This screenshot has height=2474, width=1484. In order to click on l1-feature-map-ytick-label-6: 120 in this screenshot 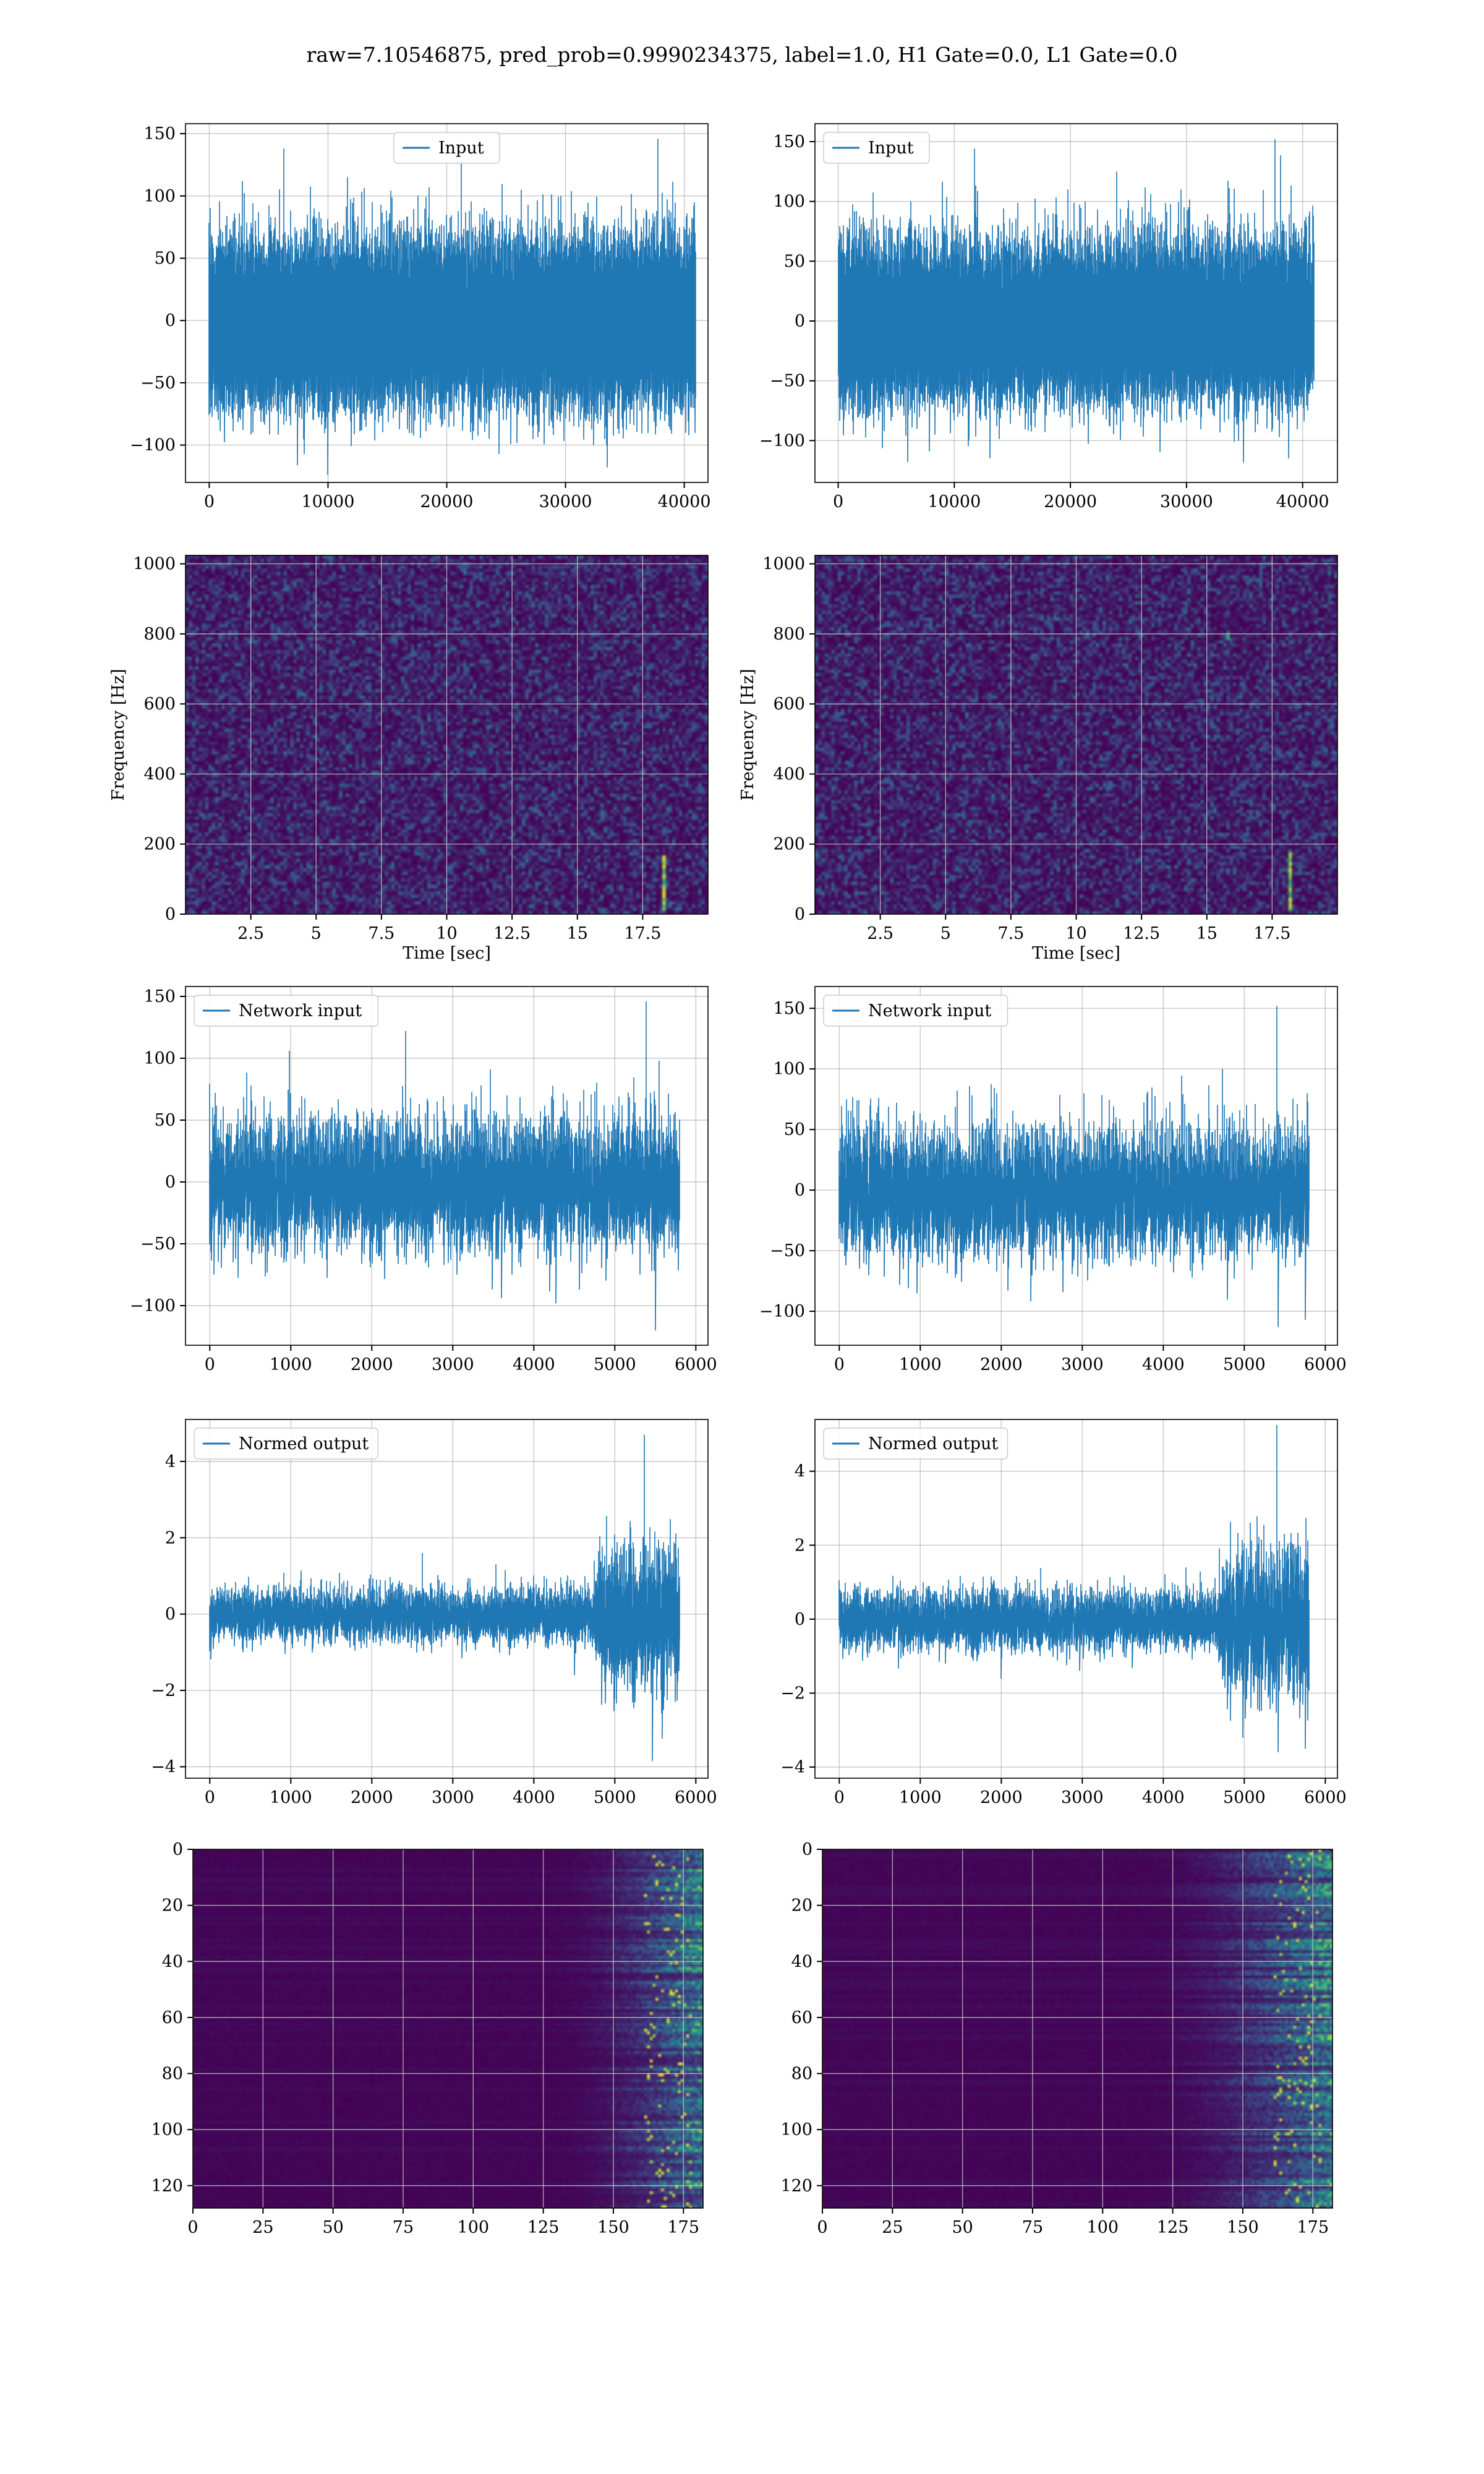, I will do `click(796, 2186)`.